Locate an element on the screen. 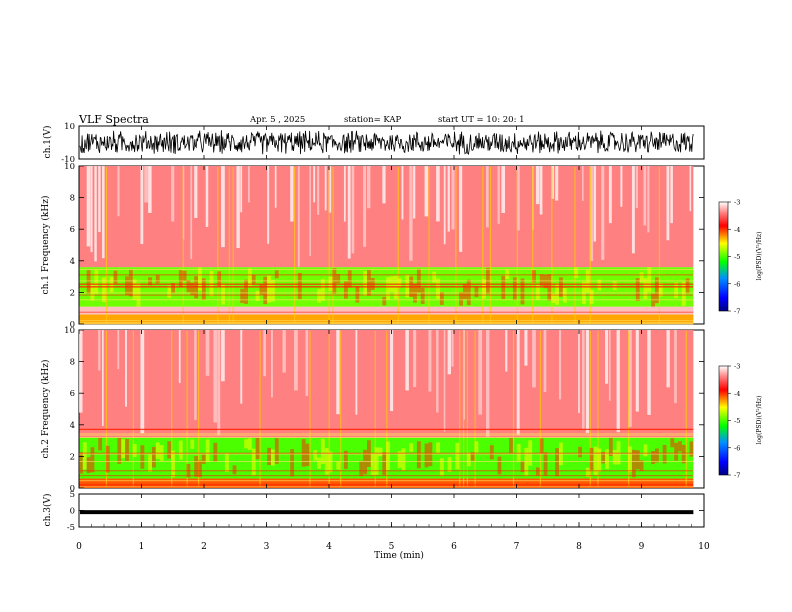  colorbar-tick-label: -7 is located at coordinates (737, 312).